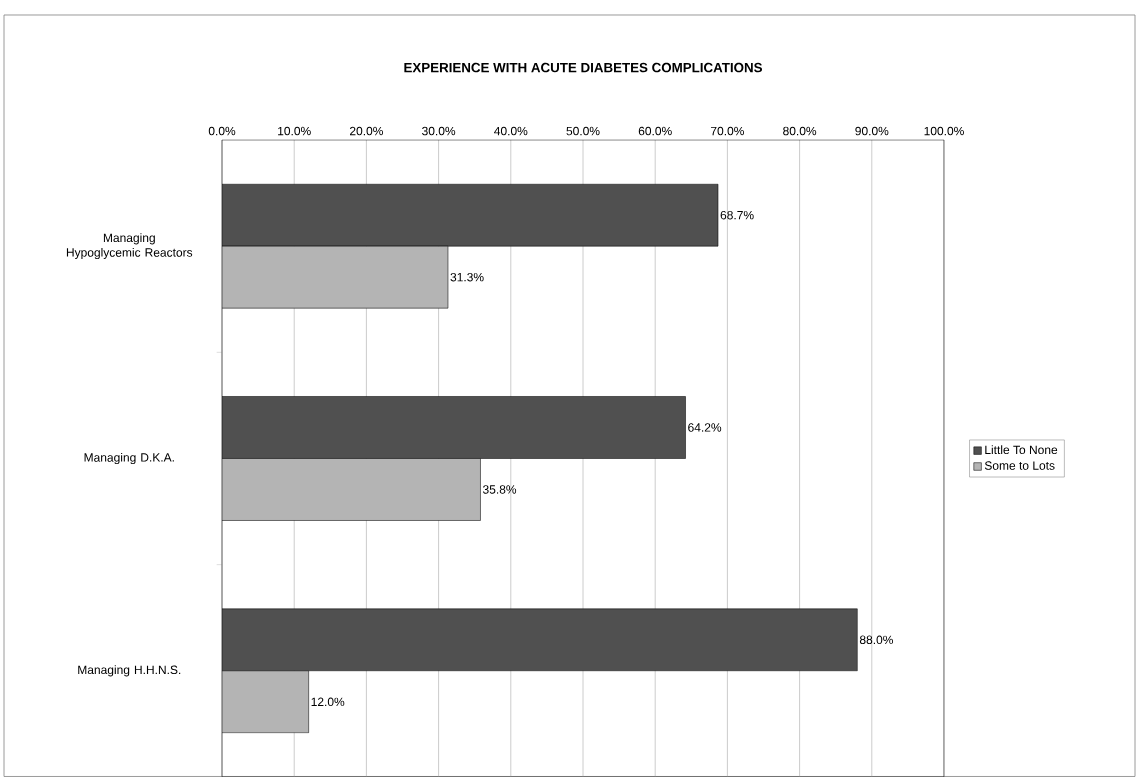  What do you see at coordinates (129, 246) in the screenshot?
I see `y-tick-label: Managing Hypoglycemic Reactors` at bounding box center [129, 246].